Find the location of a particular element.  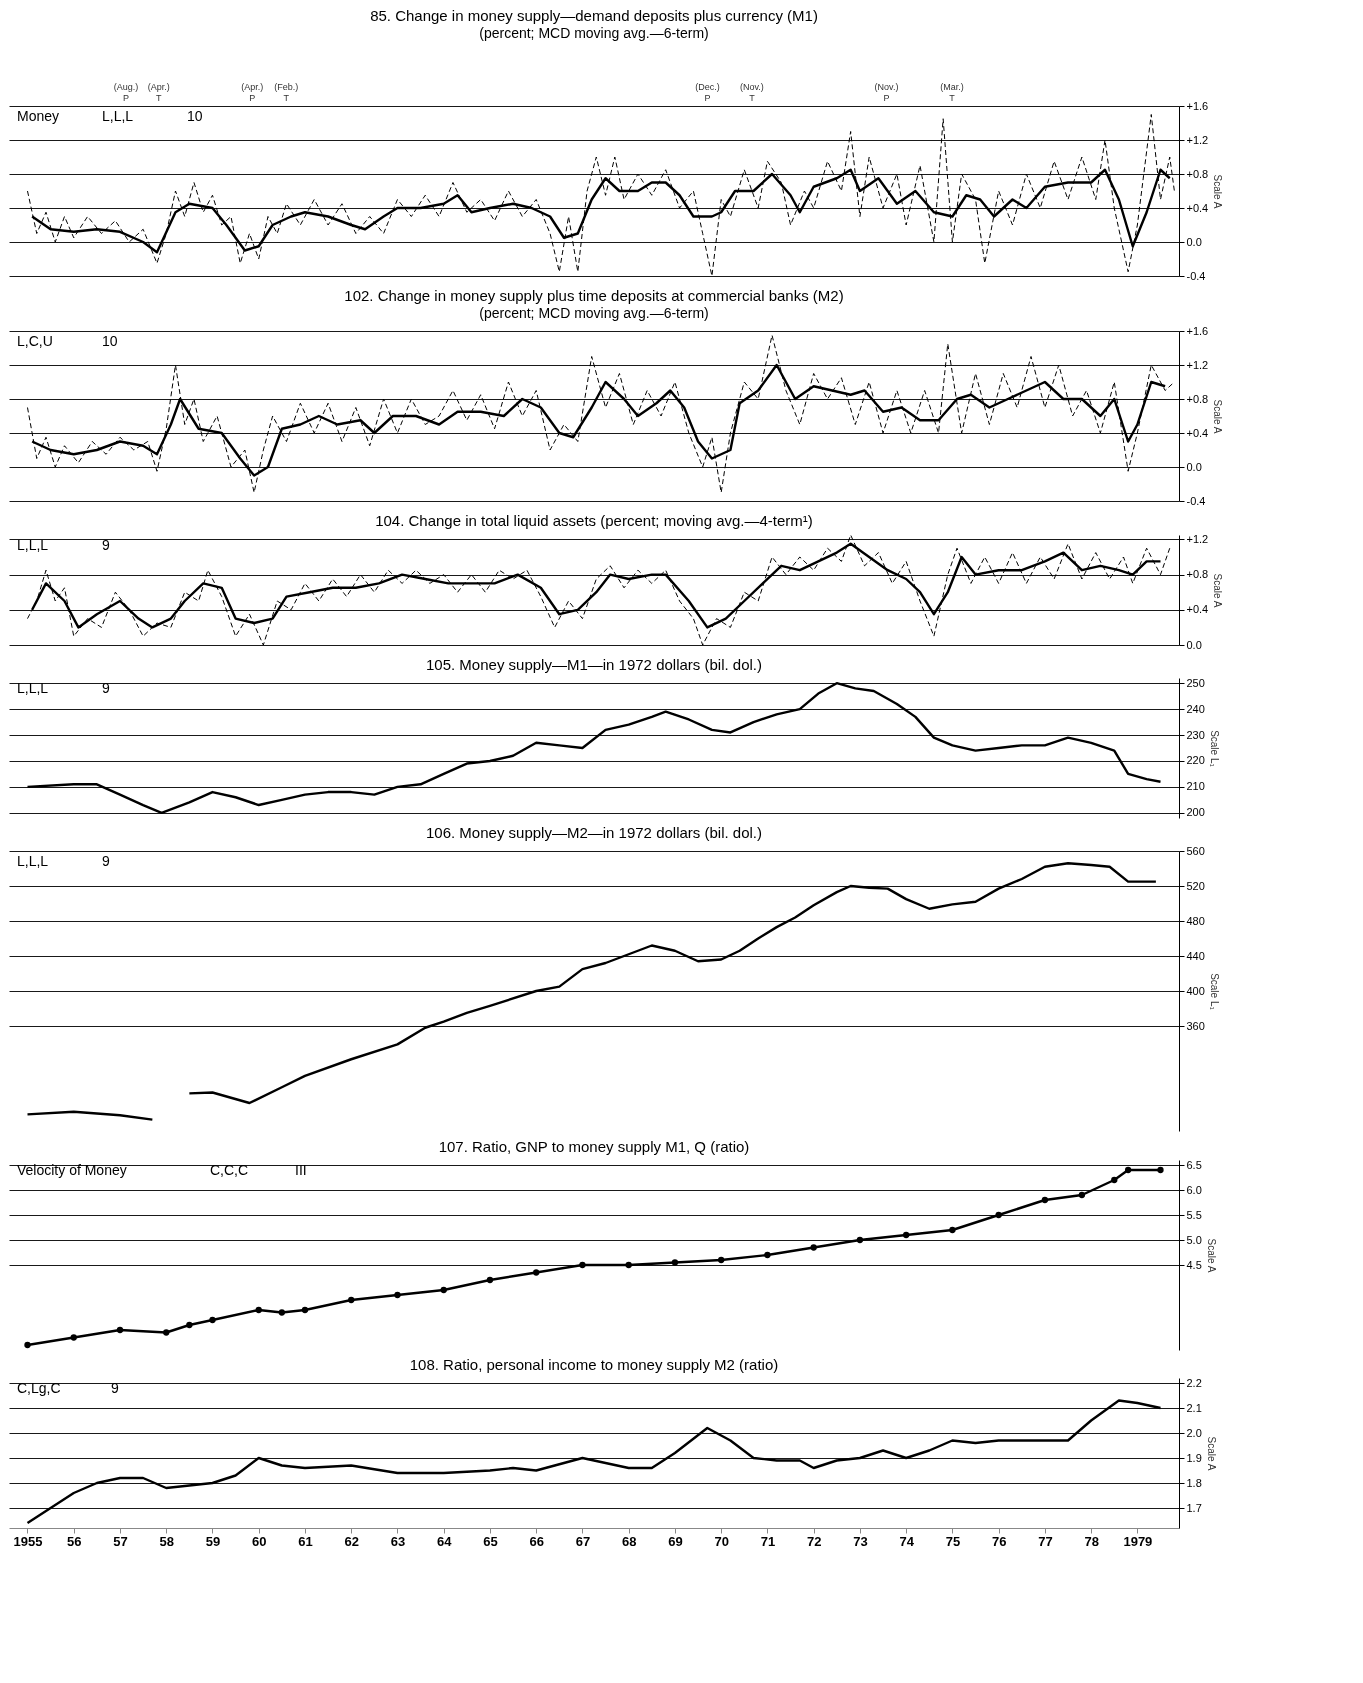

y-tick-label: 240 is located at coordinates (1195, 708).